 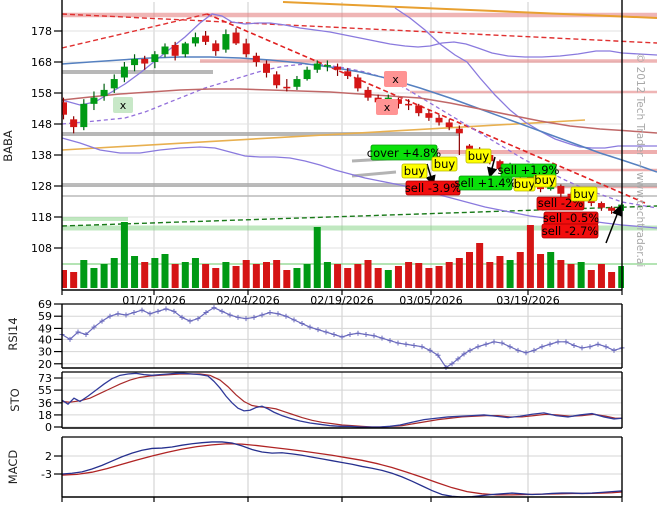 I want to click on overlay-orange-trend-top, so click(x=469, y=10).